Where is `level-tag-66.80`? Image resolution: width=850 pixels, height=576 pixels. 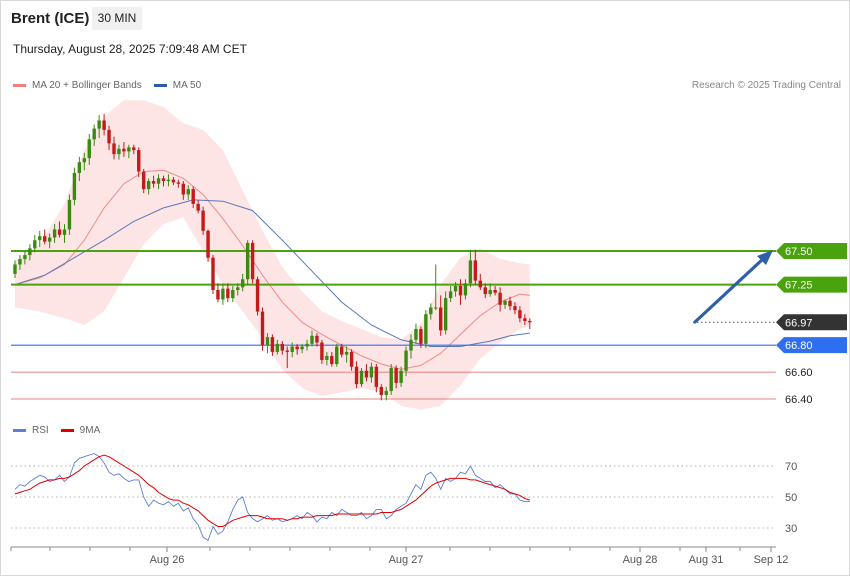 level-tag-66.80 is located at coordinates (811, 345).